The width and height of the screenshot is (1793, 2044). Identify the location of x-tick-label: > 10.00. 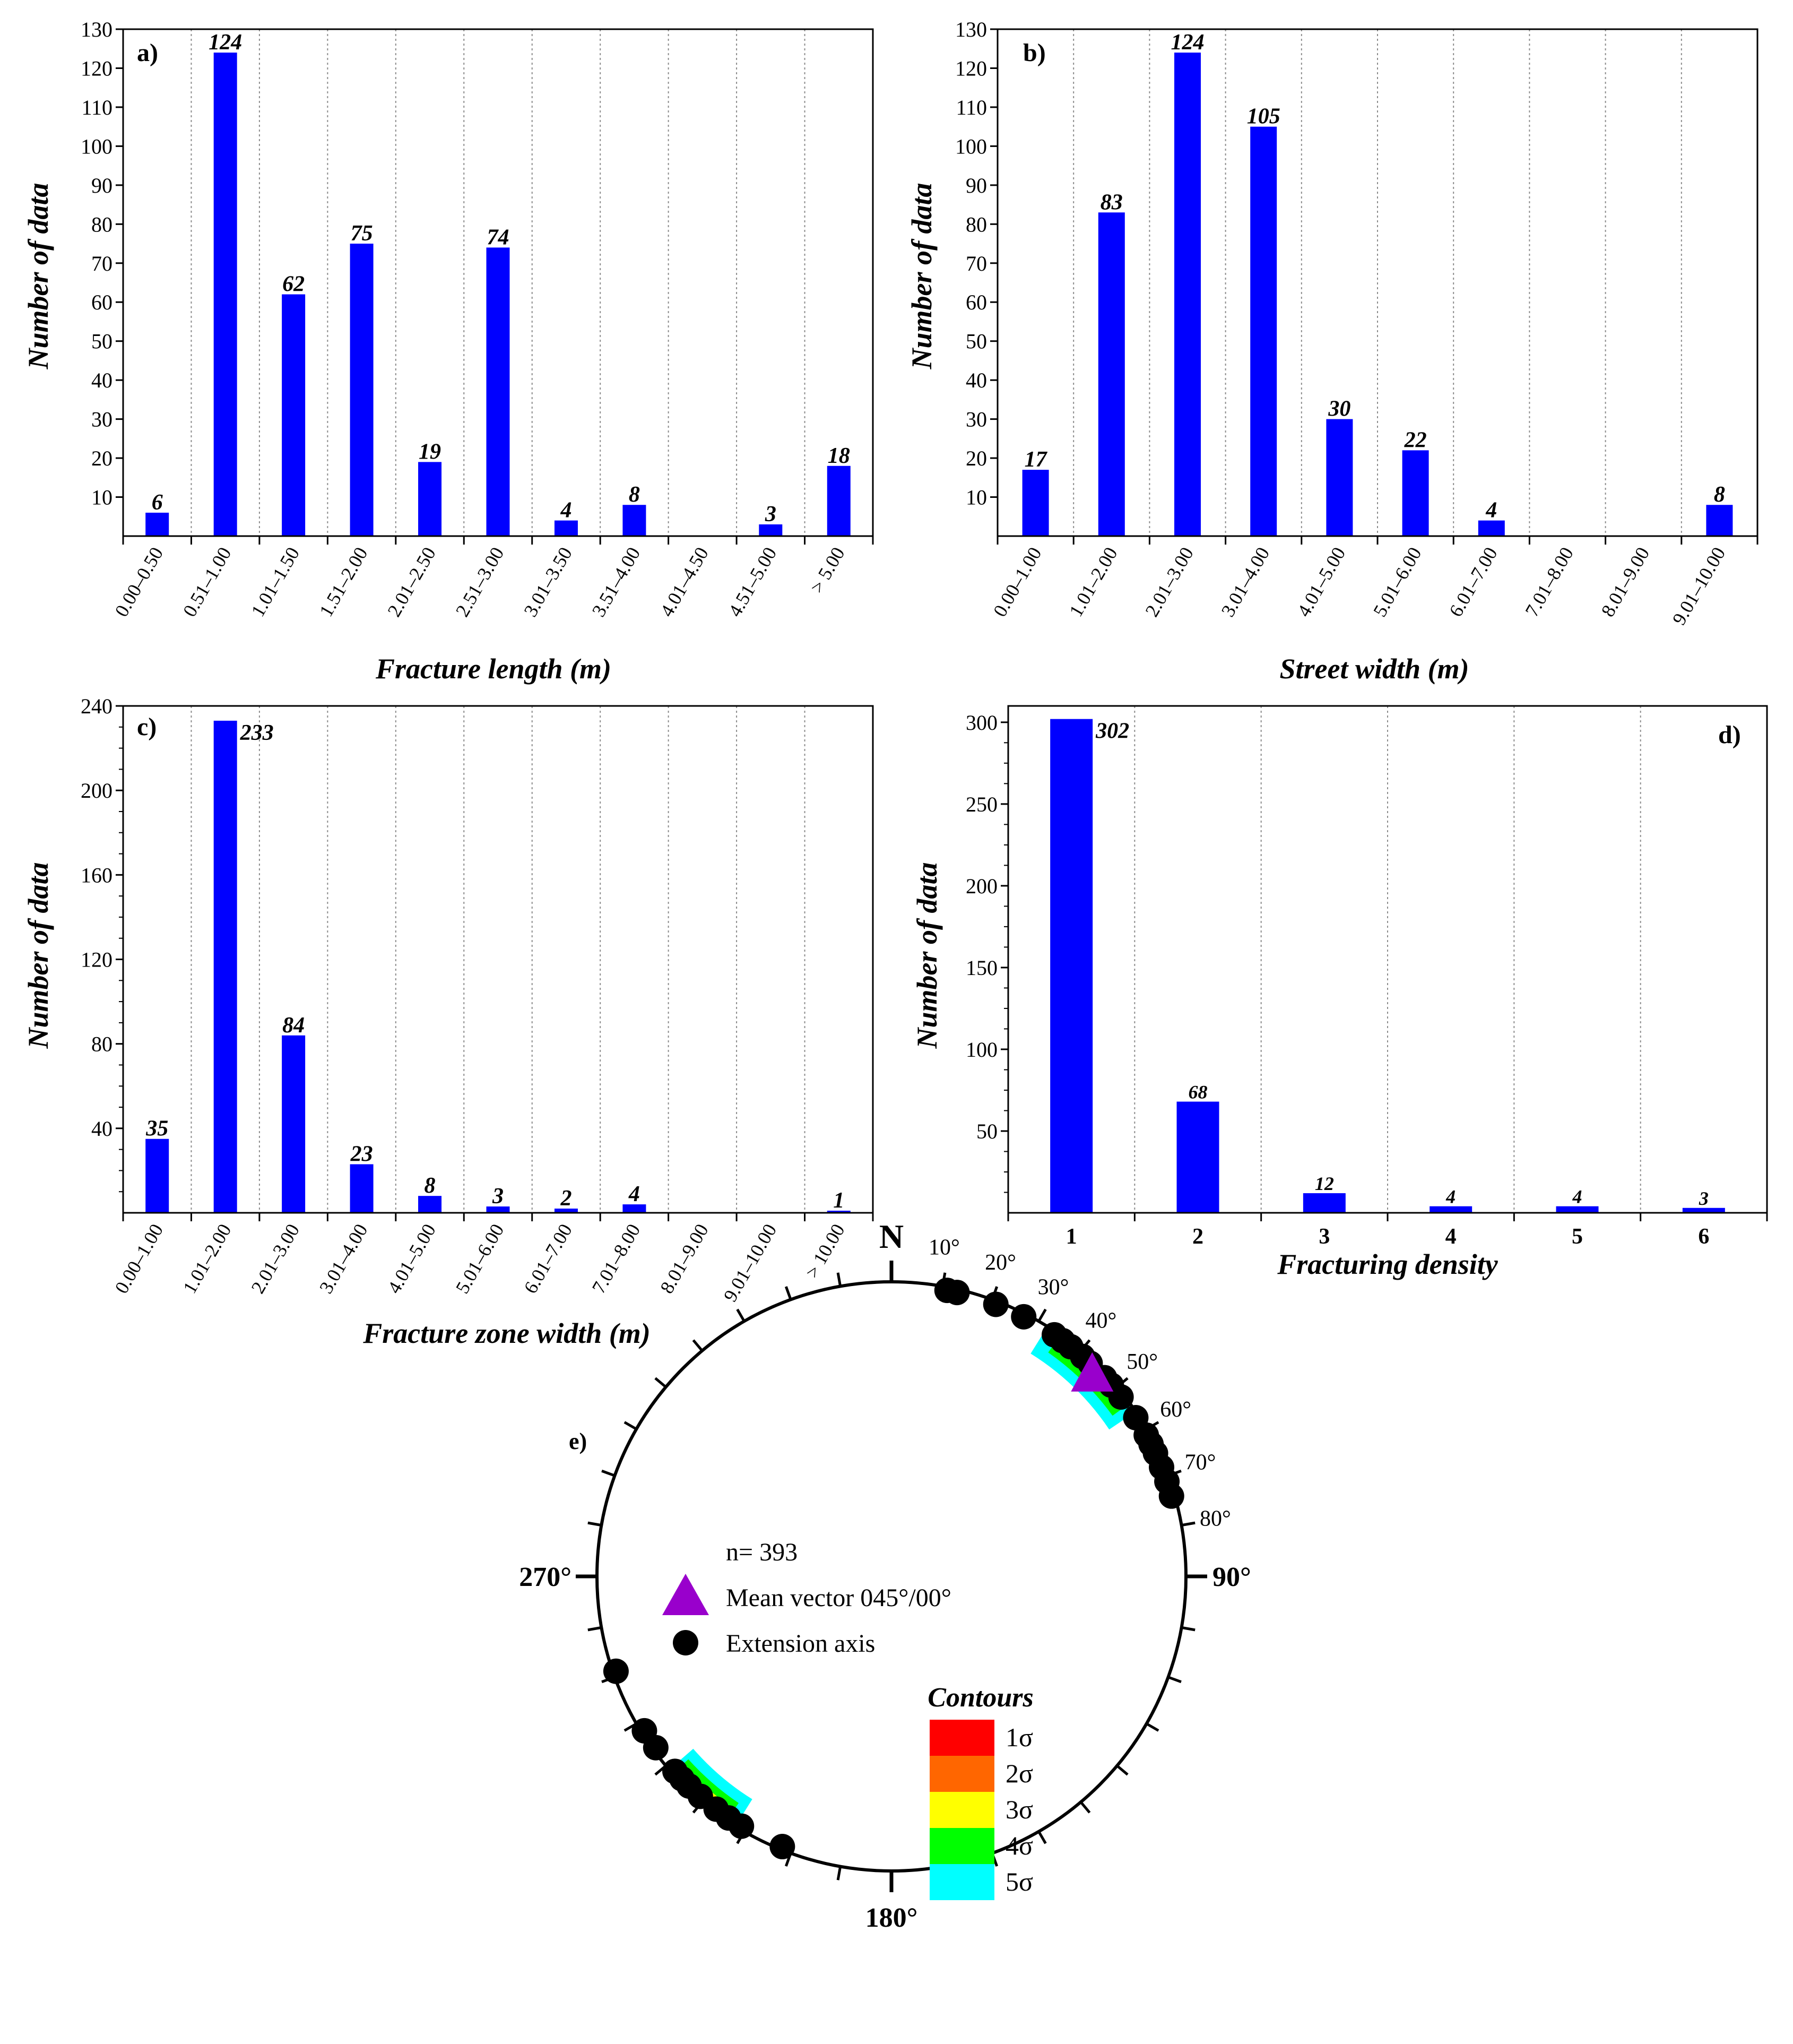
(825, 1251).